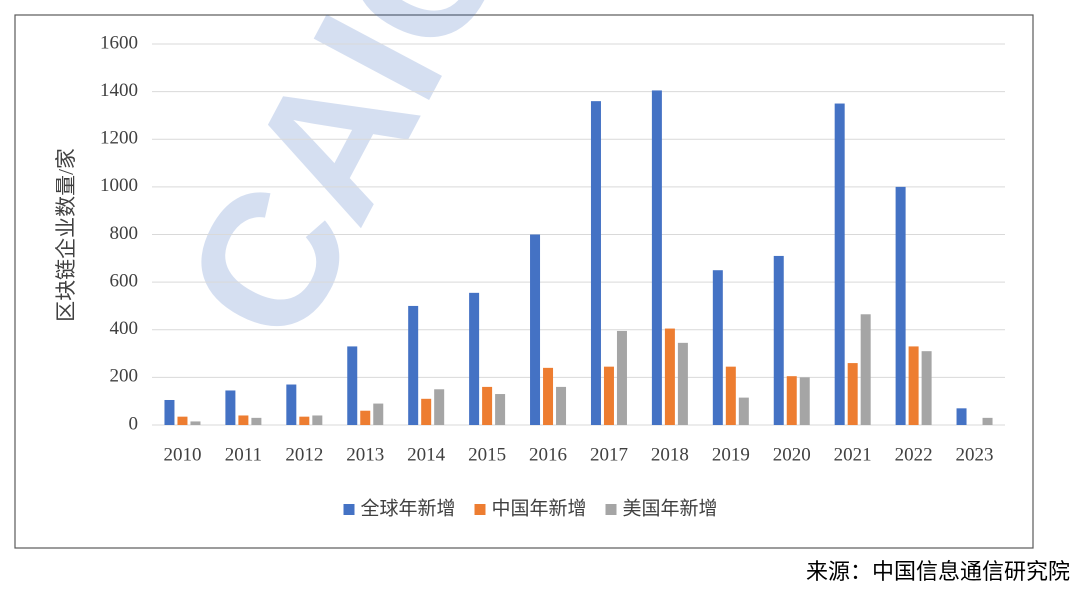 Image resolution: width=1080 pixels, height=605 pixels. Describe the element at coordinates (408, 508) in the screenshot. I see `legend-label: 全球年新增` at that location.